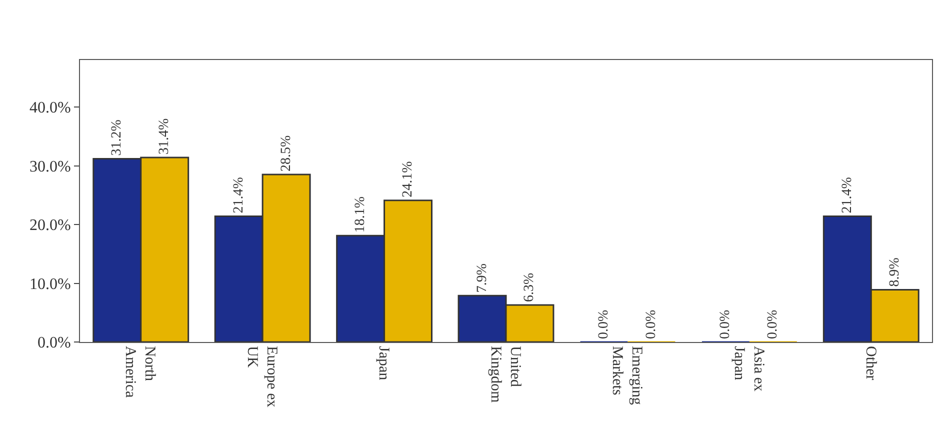 This screenshot has height=442, width=938. Describe the element at coordinates (262, 377) in the screenshot. I see `x-tick-label: Europe ex UK` at that location.